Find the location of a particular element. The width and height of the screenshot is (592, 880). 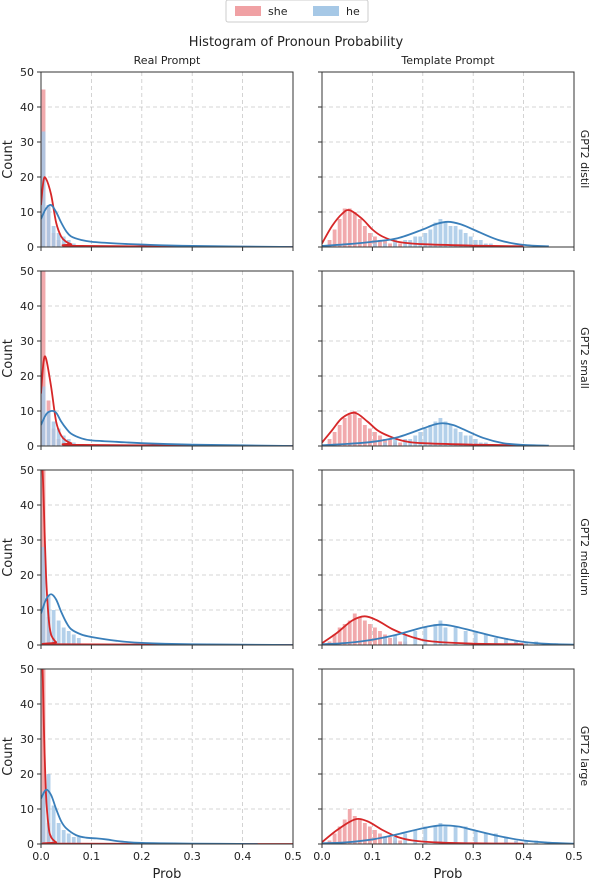

panel-gpt2-distil-template-prompt is located at coordinates (446, 161).